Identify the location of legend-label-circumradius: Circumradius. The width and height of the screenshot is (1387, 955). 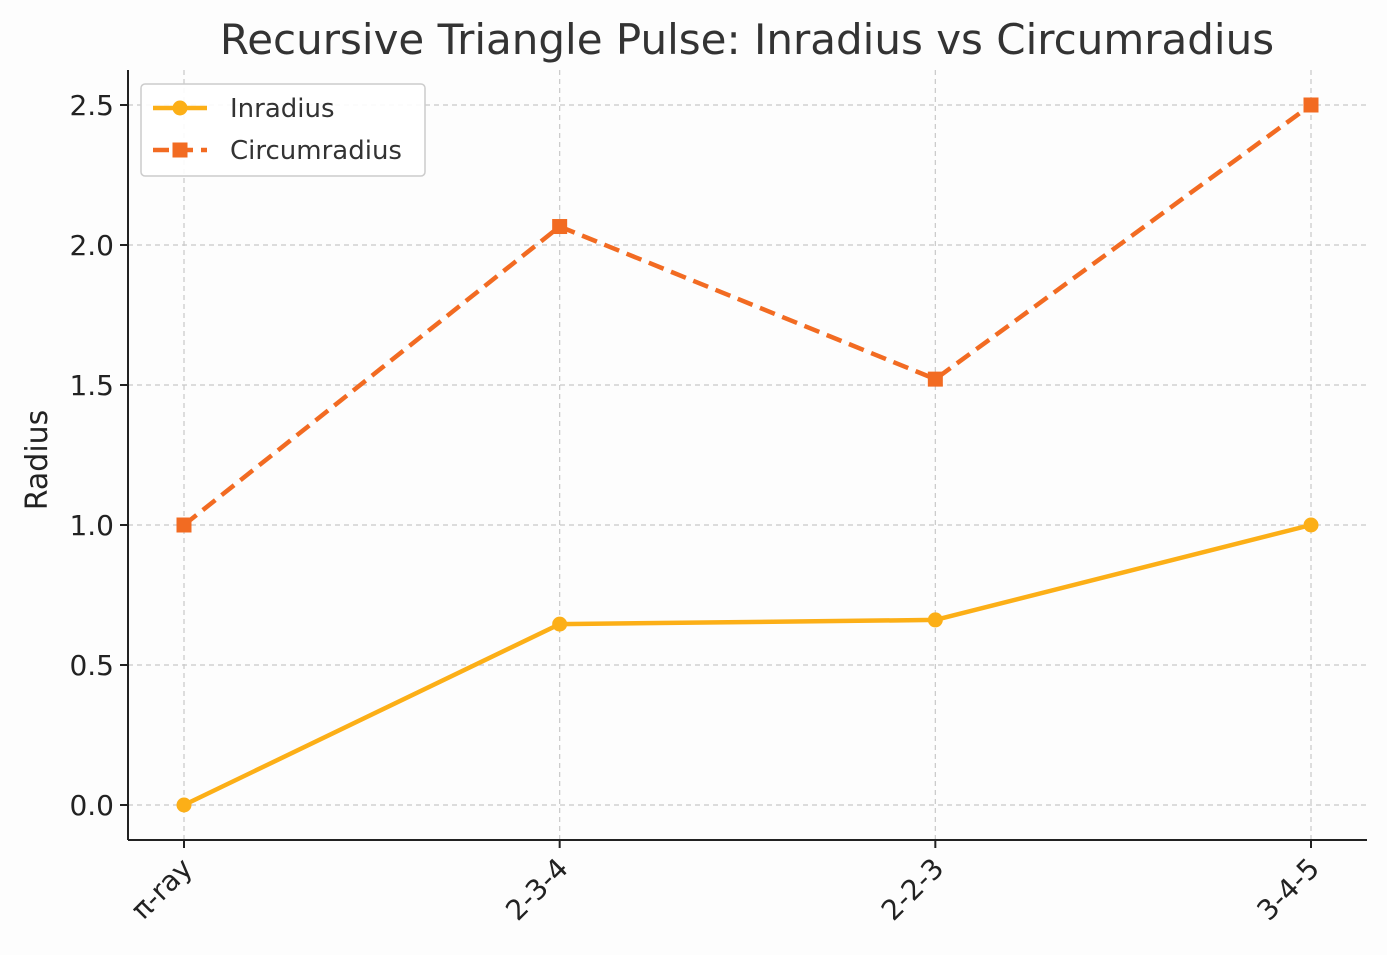
(316, 151).